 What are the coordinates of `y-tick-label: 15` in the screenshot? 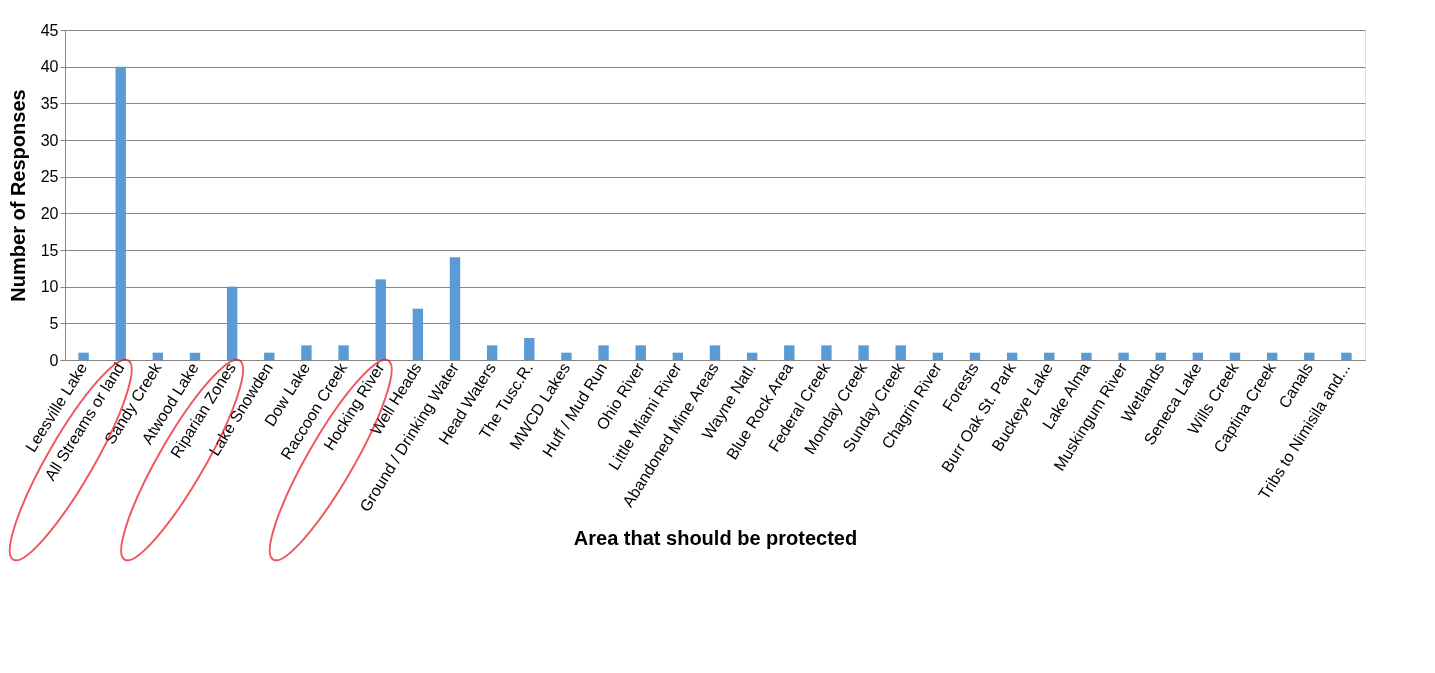 It's located at (49, 250).